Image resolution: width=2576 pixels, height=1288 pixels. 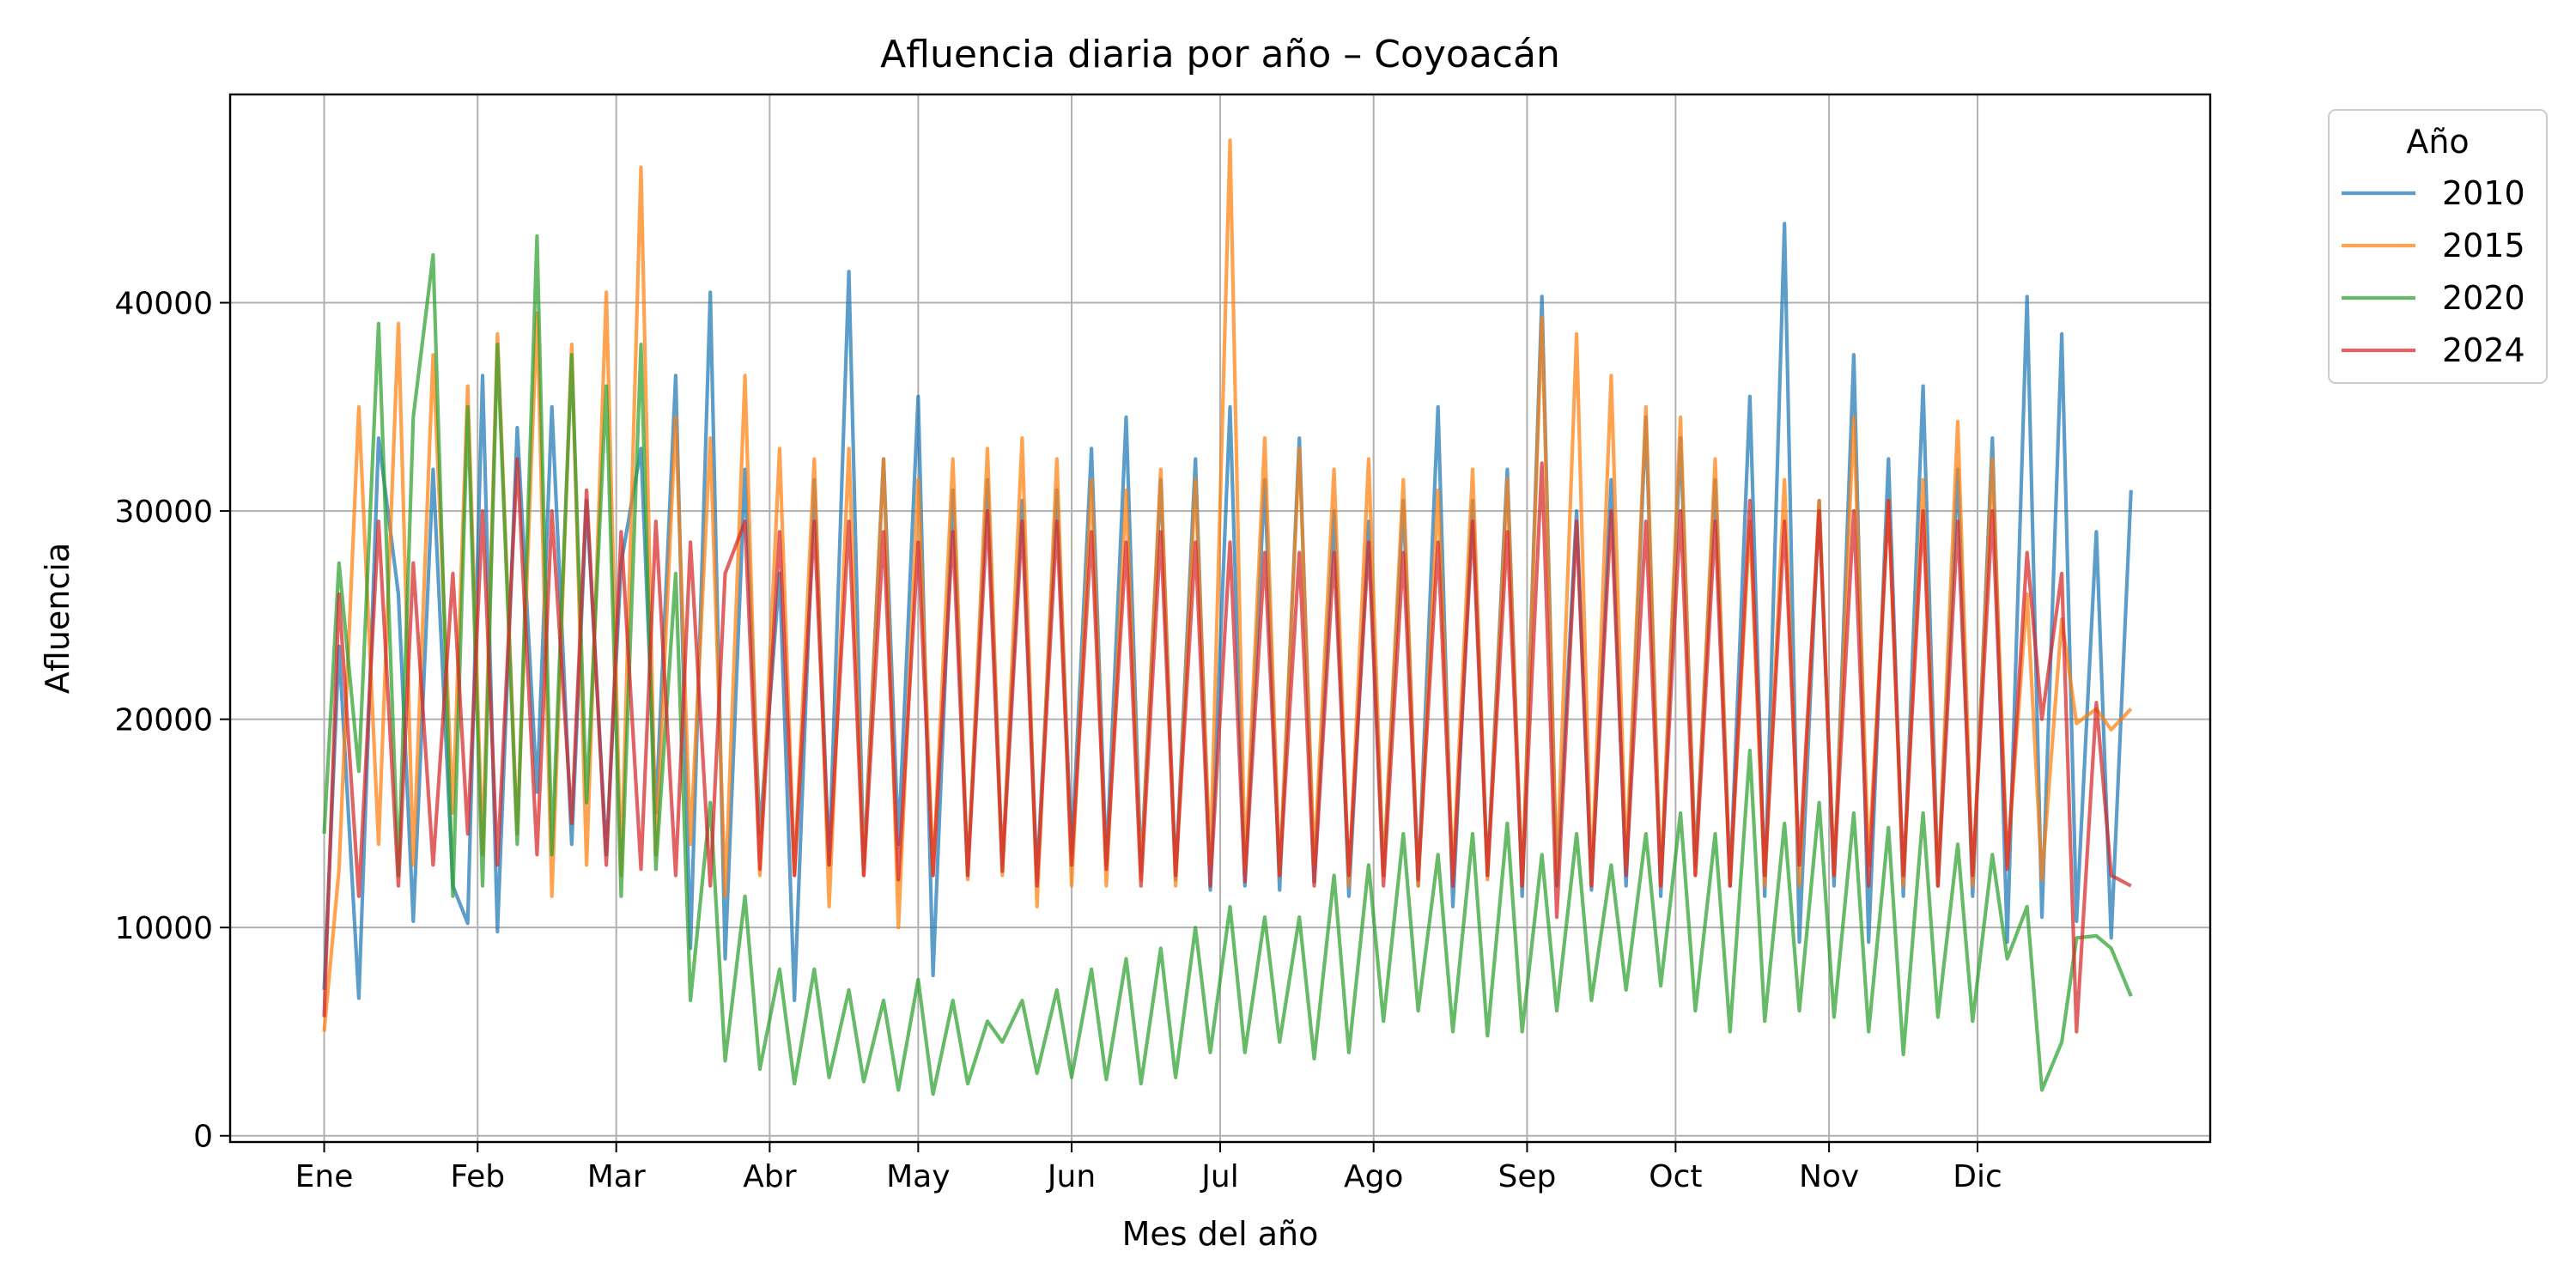 What do you see at coordinates (1977, 1177) in the screenshot?
I see `x-tick-label-dic: Dic` at bounding box center [1977, 1177].